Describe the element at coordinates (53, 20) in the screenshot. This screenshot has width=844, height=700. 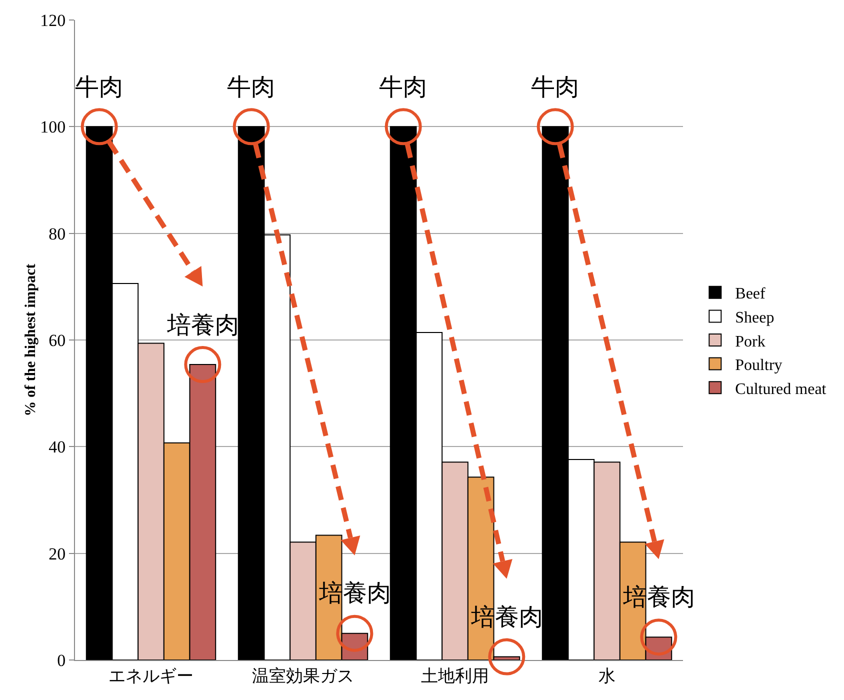
I see `y-tick-label: 120` at that location.